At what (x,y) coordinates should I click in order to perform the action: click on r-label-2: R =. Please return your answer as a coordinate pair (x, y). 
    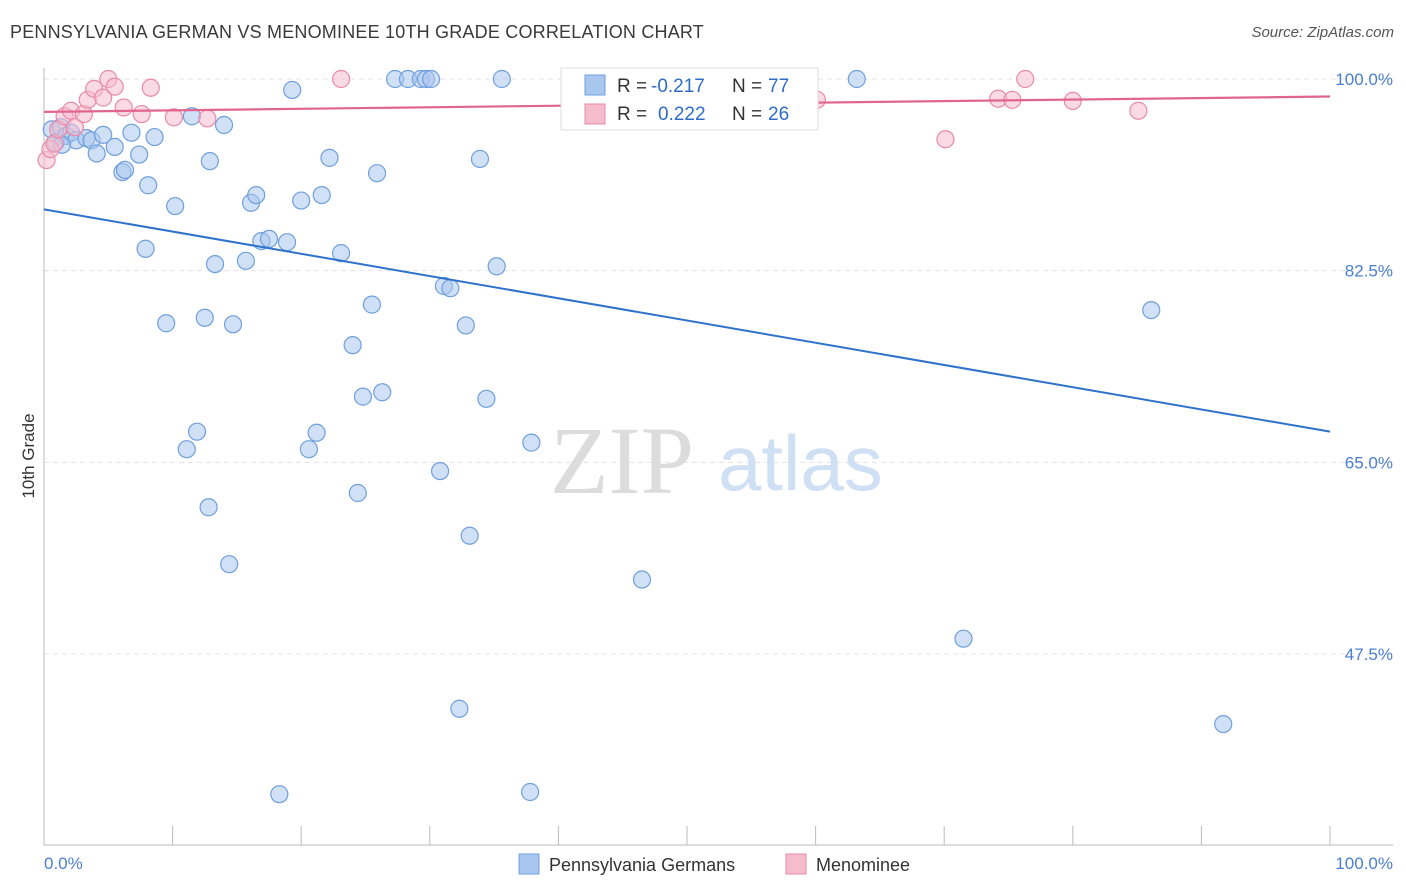
    Looking at the image, I should click on (632, 114).